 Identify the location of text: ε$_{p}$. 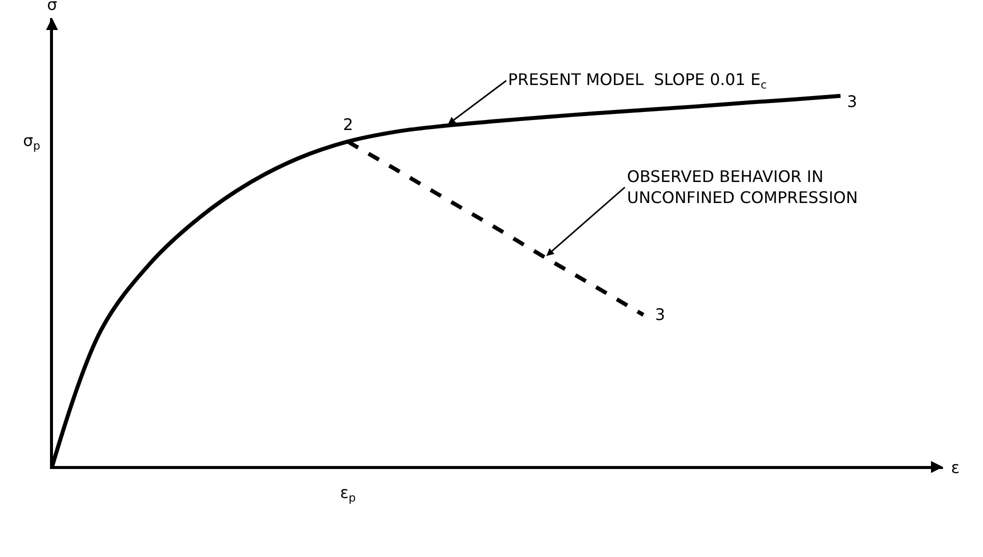
(348, 493).